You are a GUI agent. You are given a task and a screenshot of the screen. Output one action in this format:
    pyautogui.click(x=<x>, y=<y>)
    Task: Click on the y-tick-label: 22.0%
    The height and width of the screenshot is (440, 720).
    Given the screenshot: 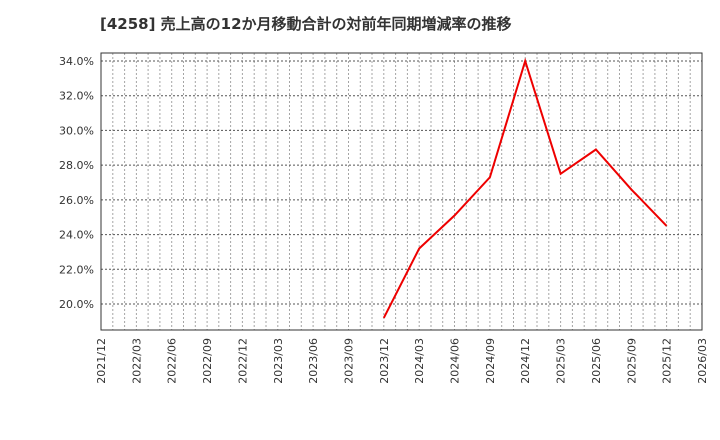 What is the action you would take?
    pyautogui.click(x=76, y=269)
    